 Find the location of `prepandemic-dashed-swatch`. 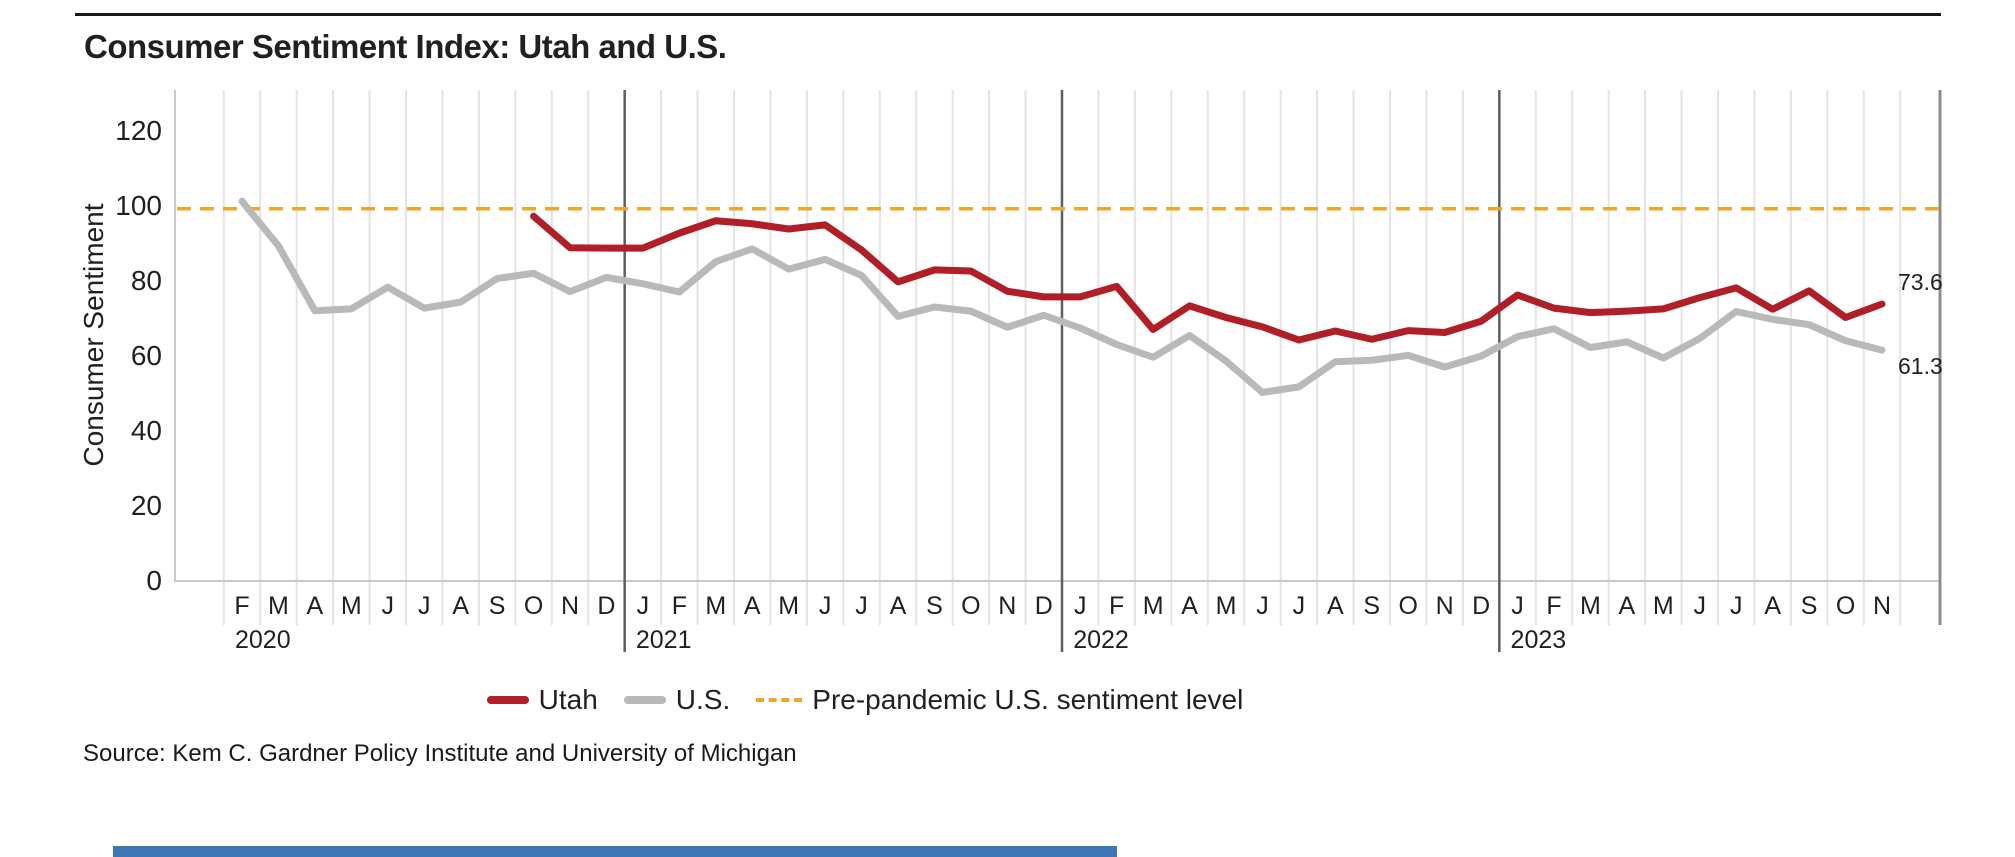

prepandemic-dashed-swatch is located at coordinates (779, 700).